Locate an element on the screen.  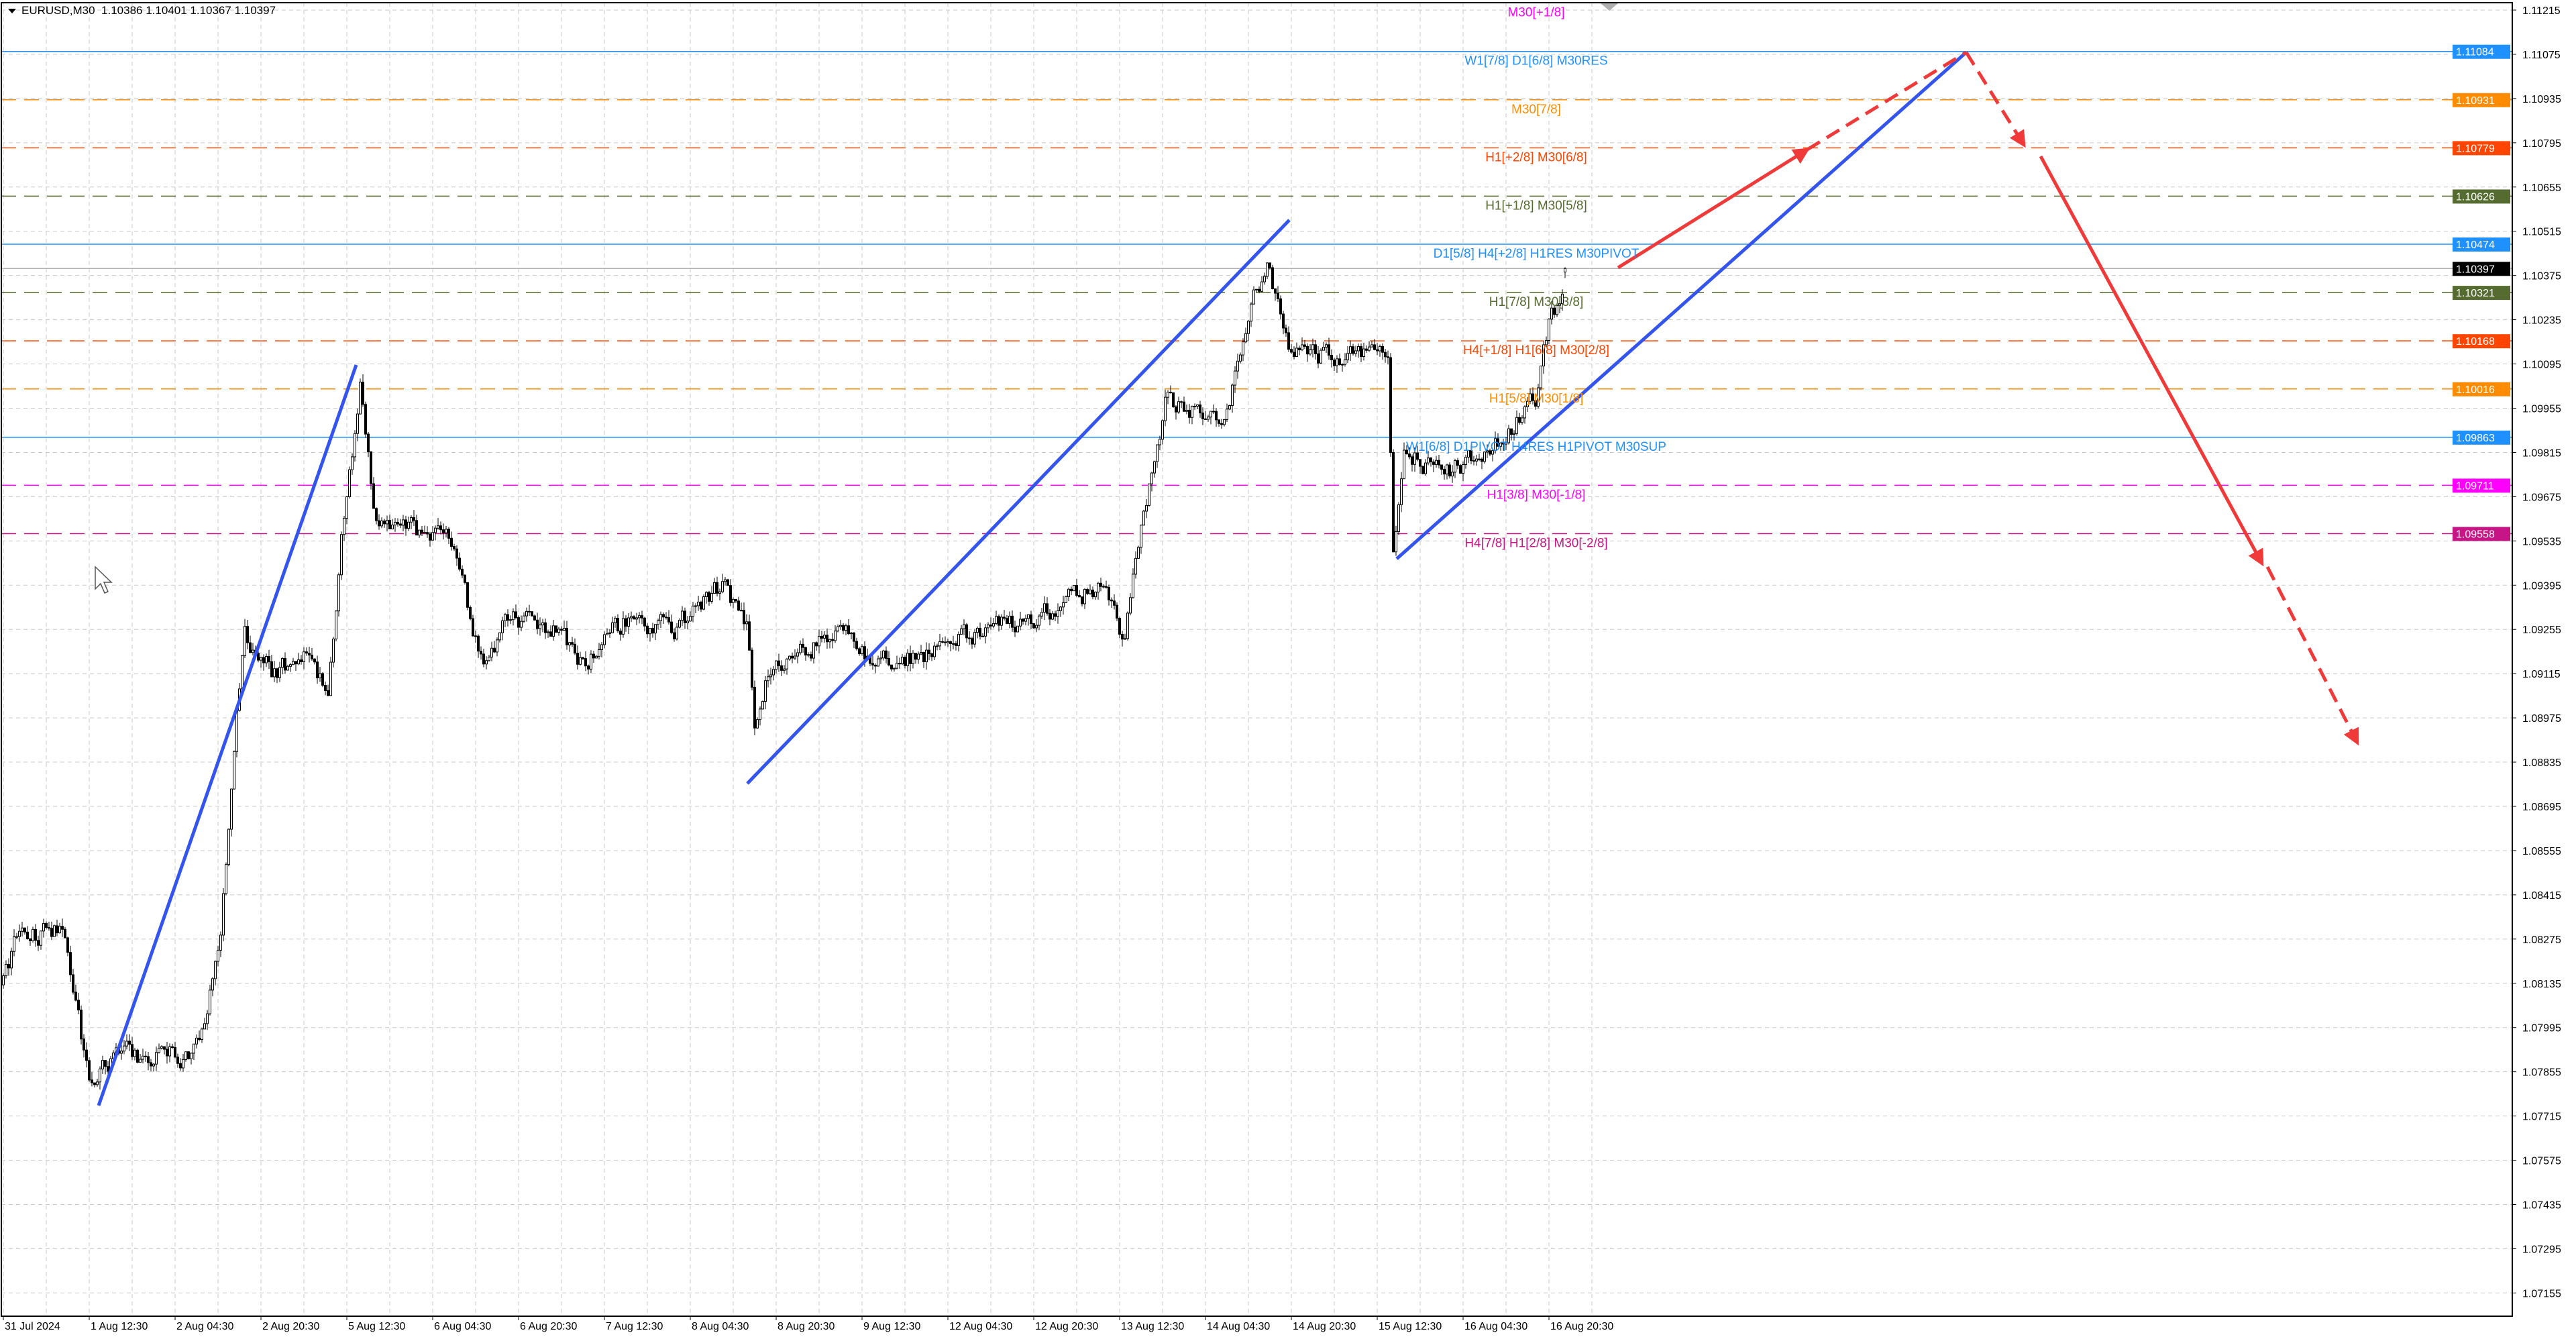
level-label: W1[7/8] D1[6/8] M30RES is located at coordinates (1535, 61).